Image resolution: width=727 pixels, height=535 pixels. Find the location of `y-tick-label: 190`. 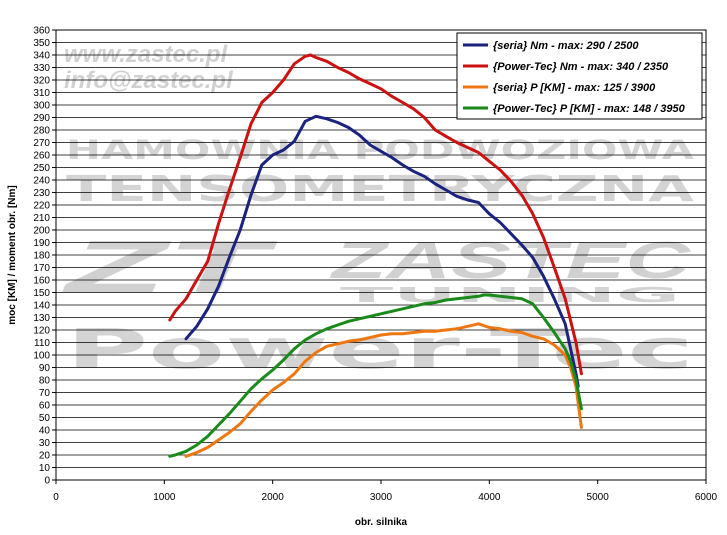

y-tick-label: 190 is located at coordinates (41, 243).